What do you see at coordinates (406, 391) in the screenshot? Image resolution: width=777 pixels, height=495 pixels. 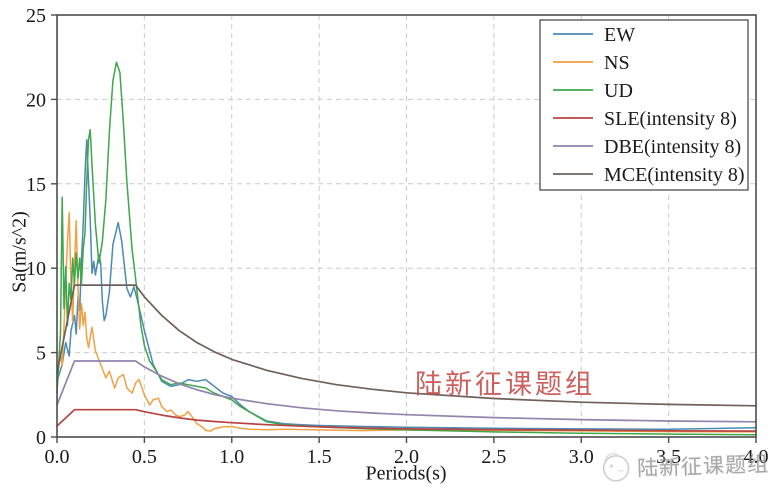 I see `series-dbe-intensity-8-` at bounding box center [406, 391].